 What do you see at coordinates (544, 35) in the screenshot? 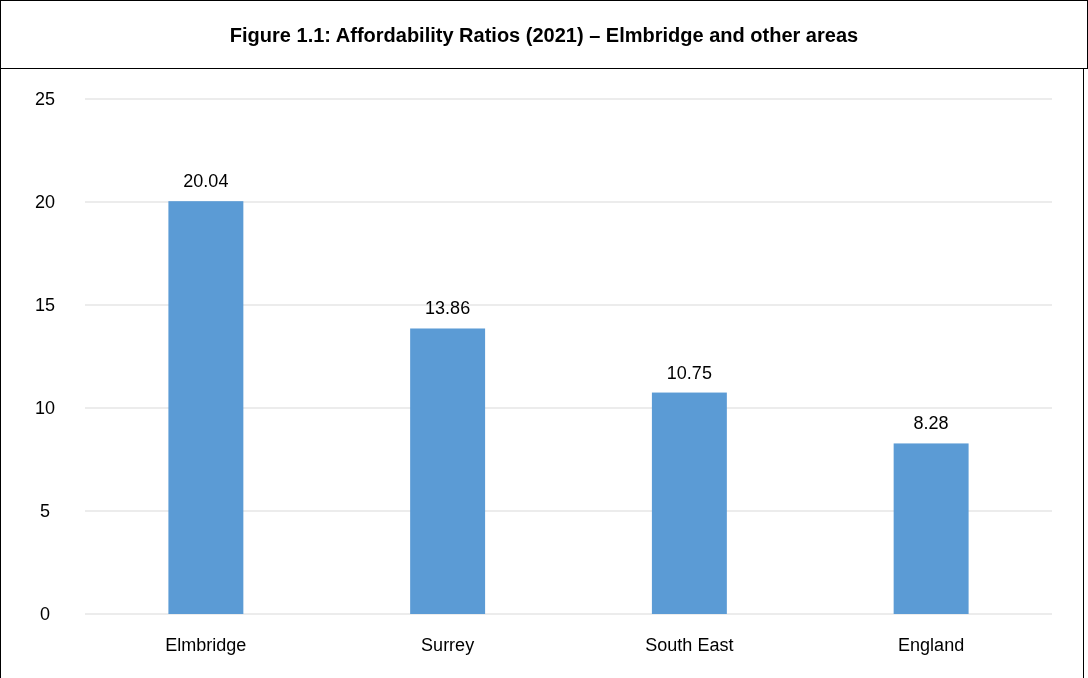
I see `chart-title: Figure 1.1: Affordability Ratios (2021) – Elmbridge and other areas` at bounding box center [544, 35].